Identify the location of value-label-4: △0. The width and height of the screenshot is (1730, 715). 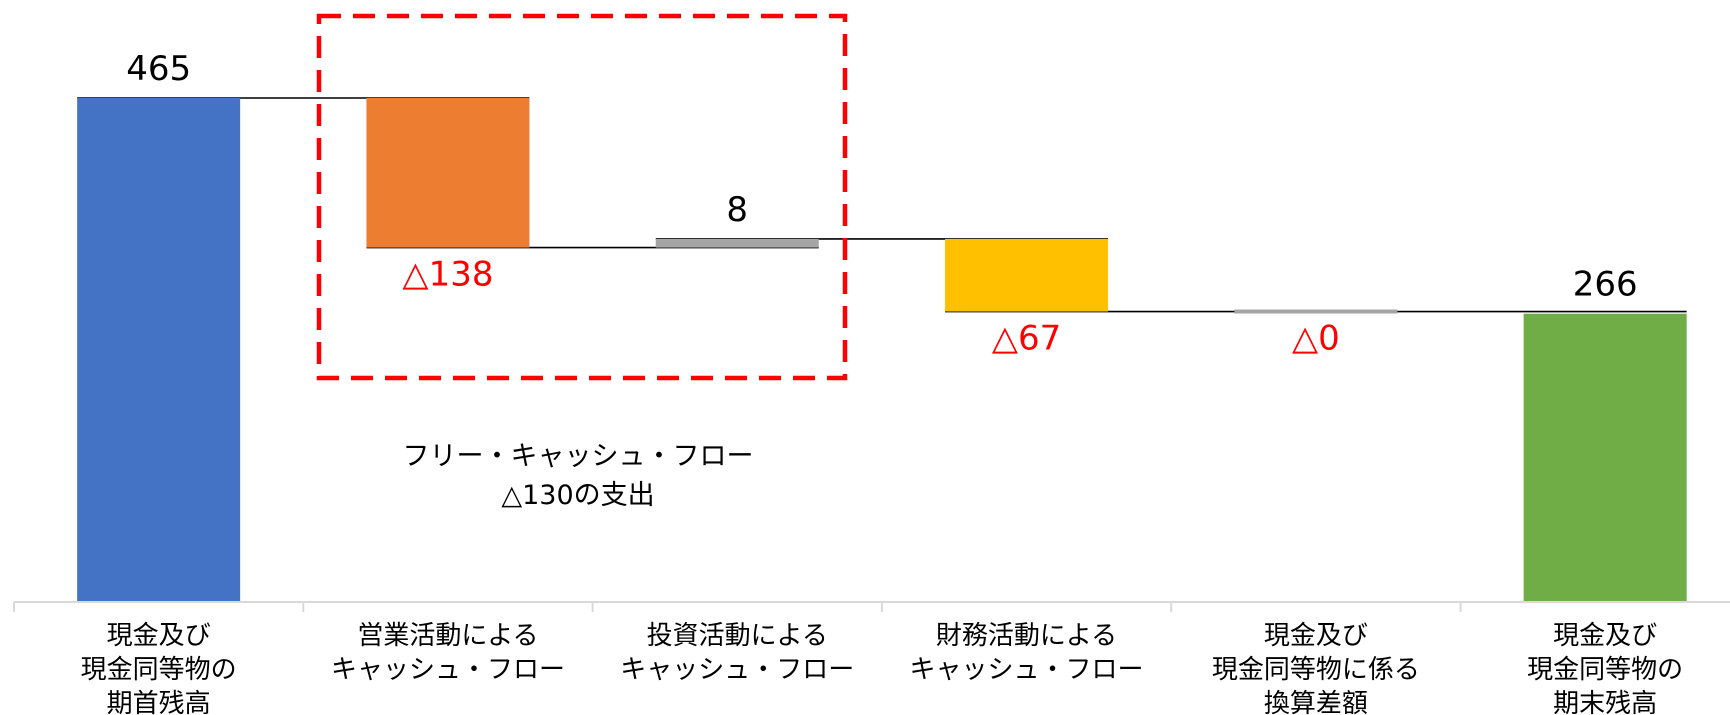
(1316, 339).